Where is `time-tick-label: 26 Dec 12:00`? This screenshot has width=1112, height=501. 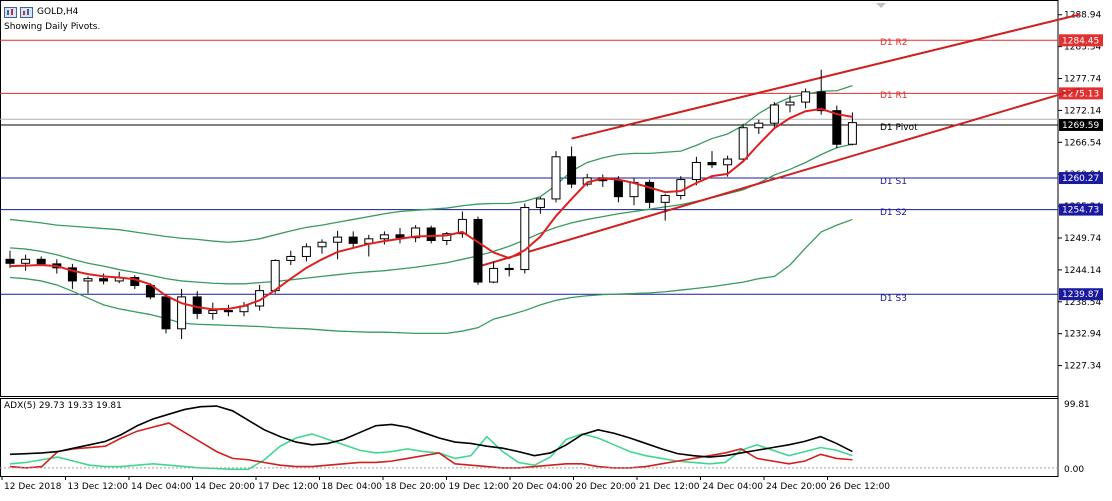
time-tick-label: 26 Dec 12:00 is located at coordinates (860, 487).